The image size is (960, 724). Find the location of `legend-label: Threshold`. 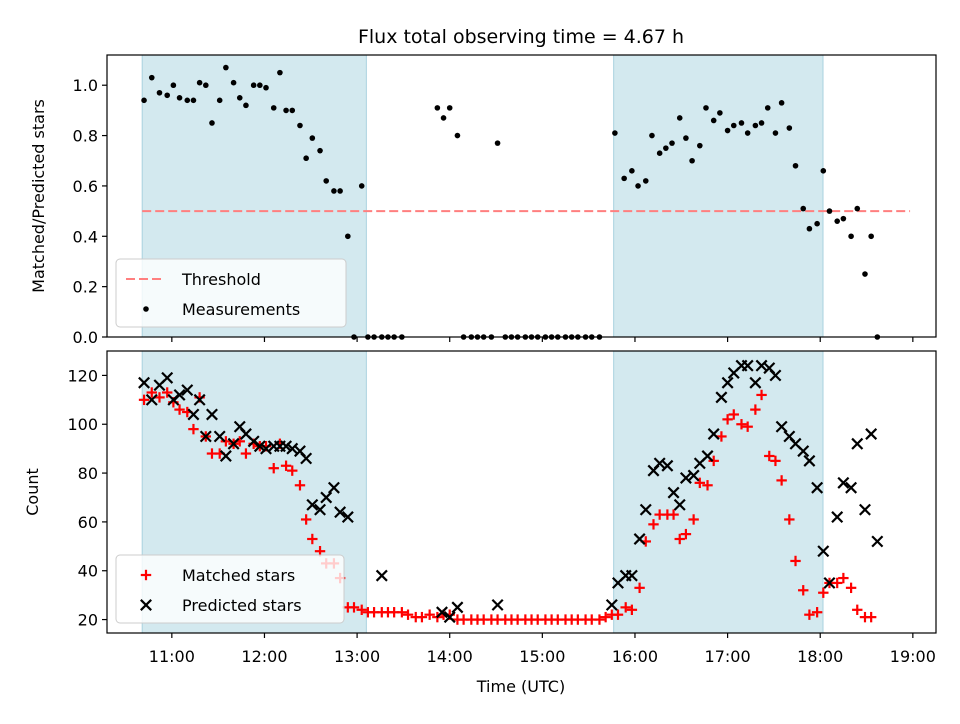

legend-label: Threshold is located at coordinates (221, 279).